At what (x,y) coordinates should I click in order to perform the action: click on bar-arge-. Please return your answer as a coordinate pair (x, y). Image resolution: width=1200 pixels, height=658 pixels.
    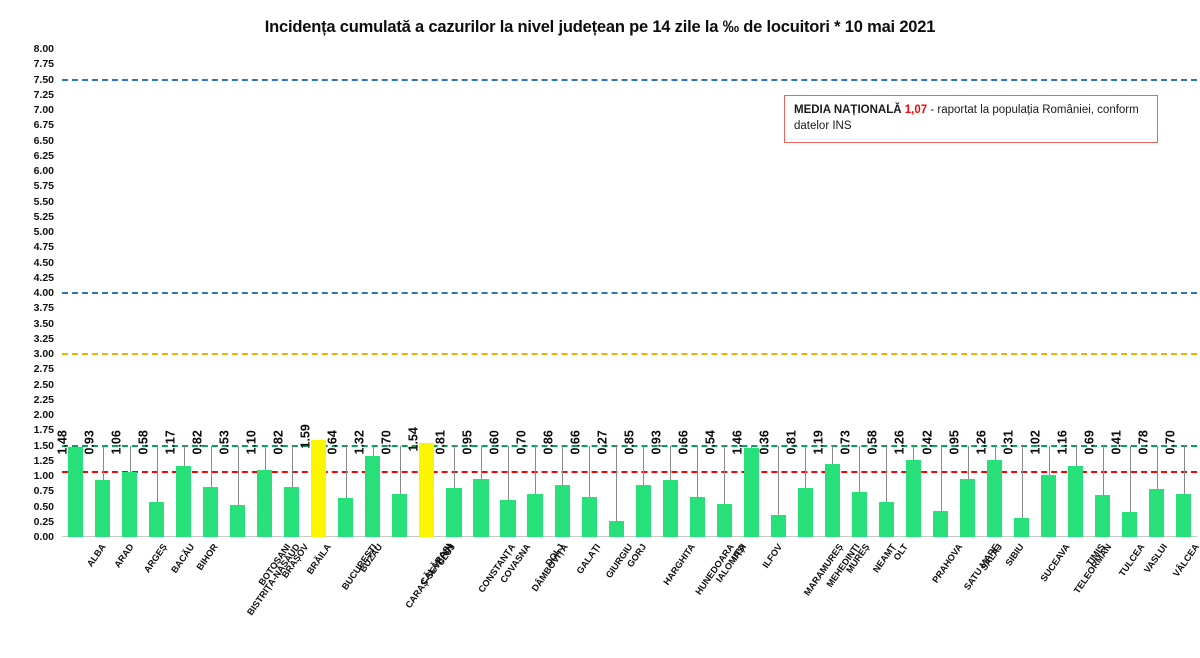
    Looking at the image, I should click on (130, 504).